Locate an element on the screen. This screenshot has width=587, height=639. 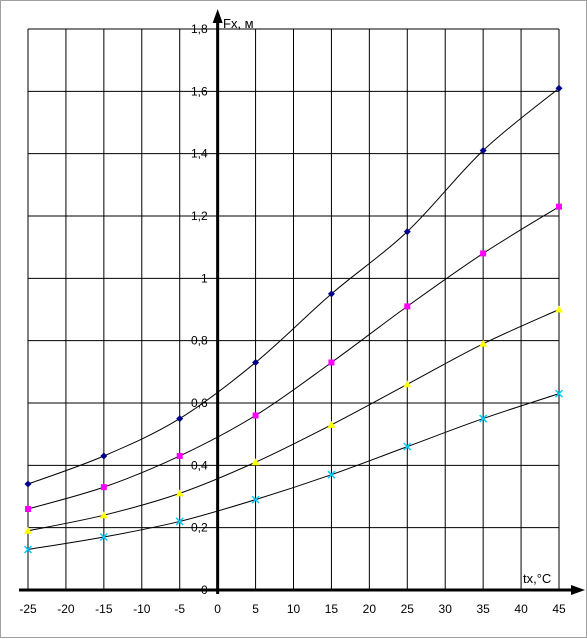
y-tick-label: 0,4 is located at coordinates (199, 465).